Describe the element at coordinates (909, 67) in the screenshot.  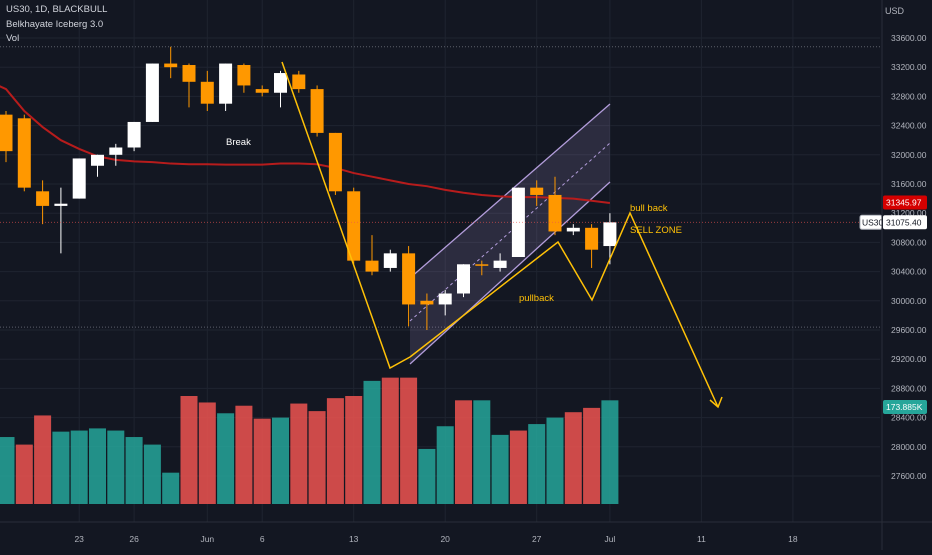
I see `price-tick-label: 33200.00` at that location.